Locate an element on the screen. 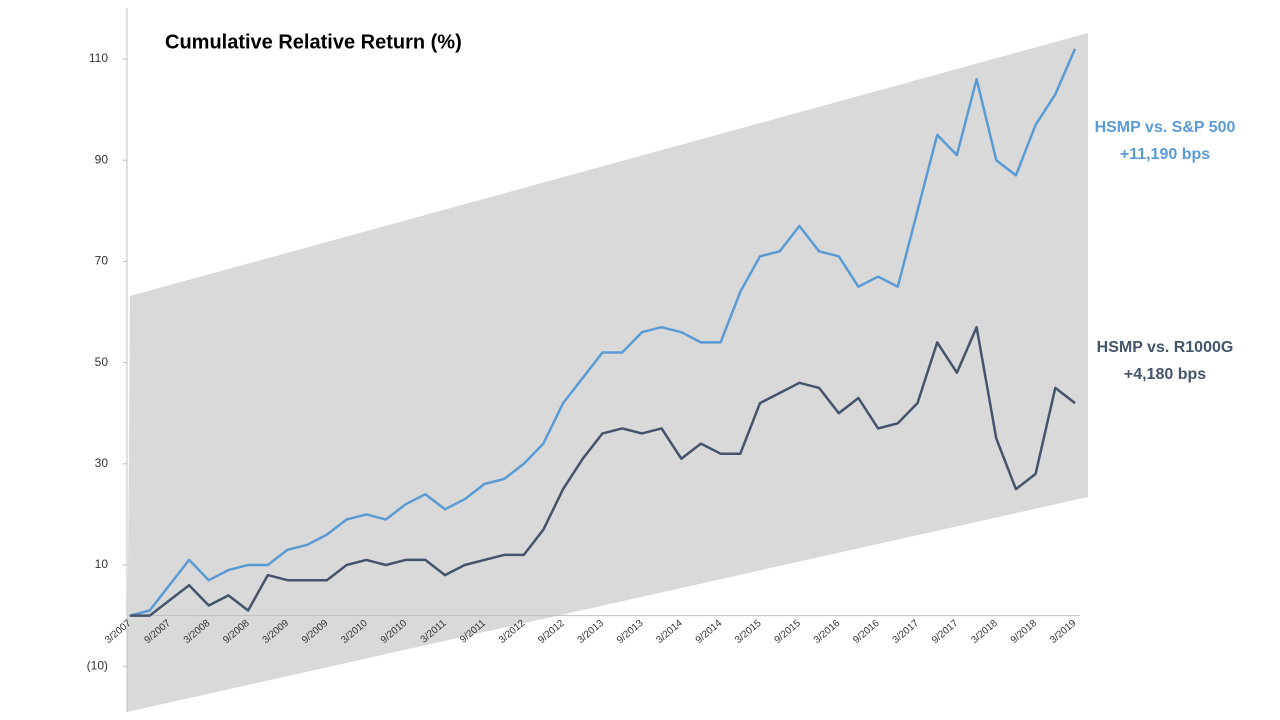  x-tick-label: 9/2018 is located at coordinates (1024, 632).